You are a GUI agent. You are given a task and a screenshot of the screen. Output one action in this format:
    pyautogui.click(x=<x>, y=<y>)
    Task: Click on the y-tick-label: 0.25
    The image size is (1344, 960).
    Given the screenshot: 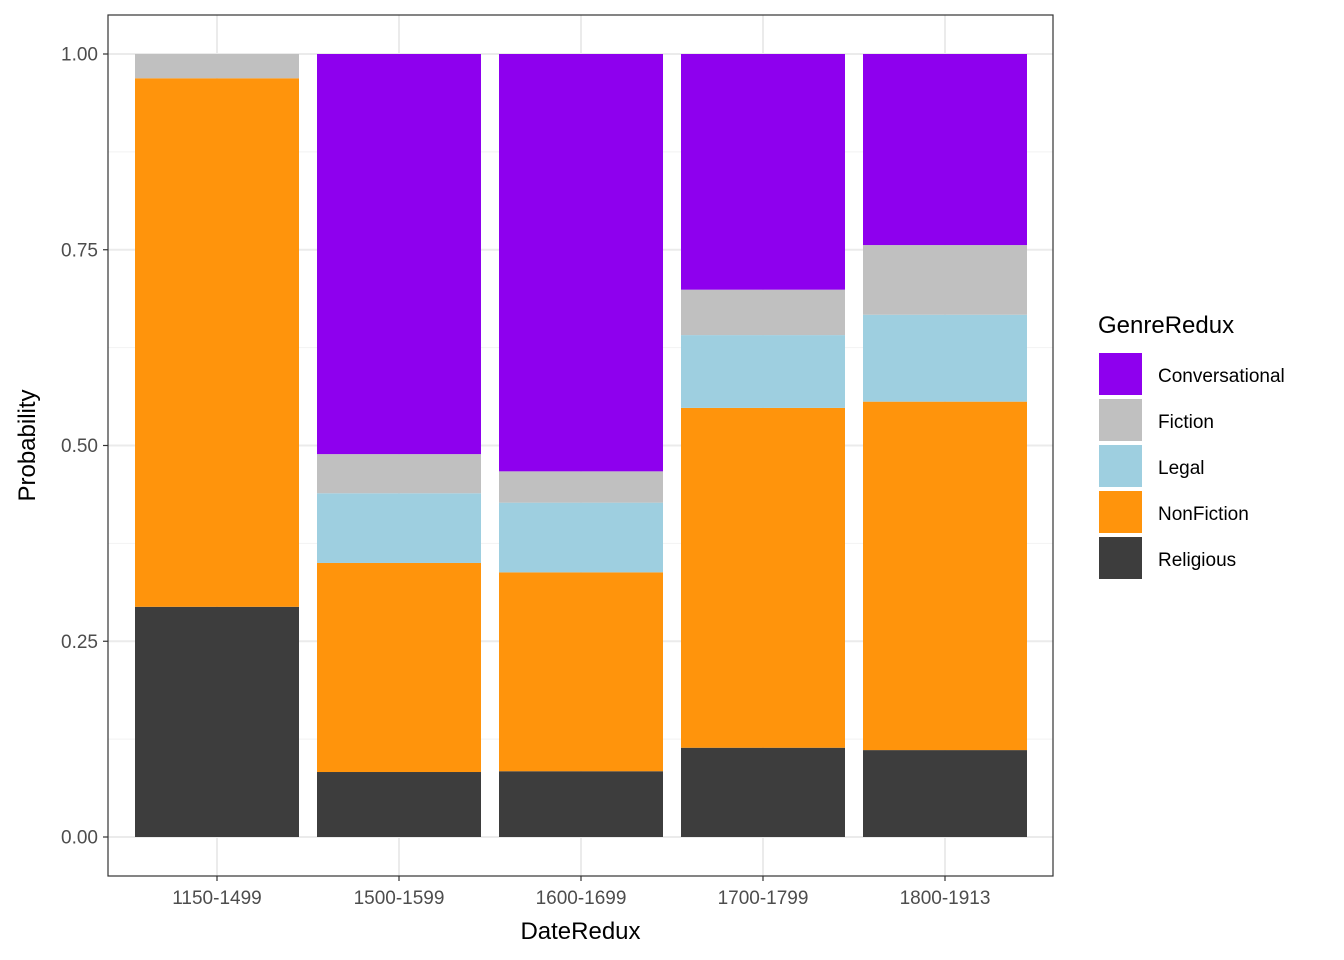 What is the action you would take?
    pyautogui.click(x=79, y=642)
    